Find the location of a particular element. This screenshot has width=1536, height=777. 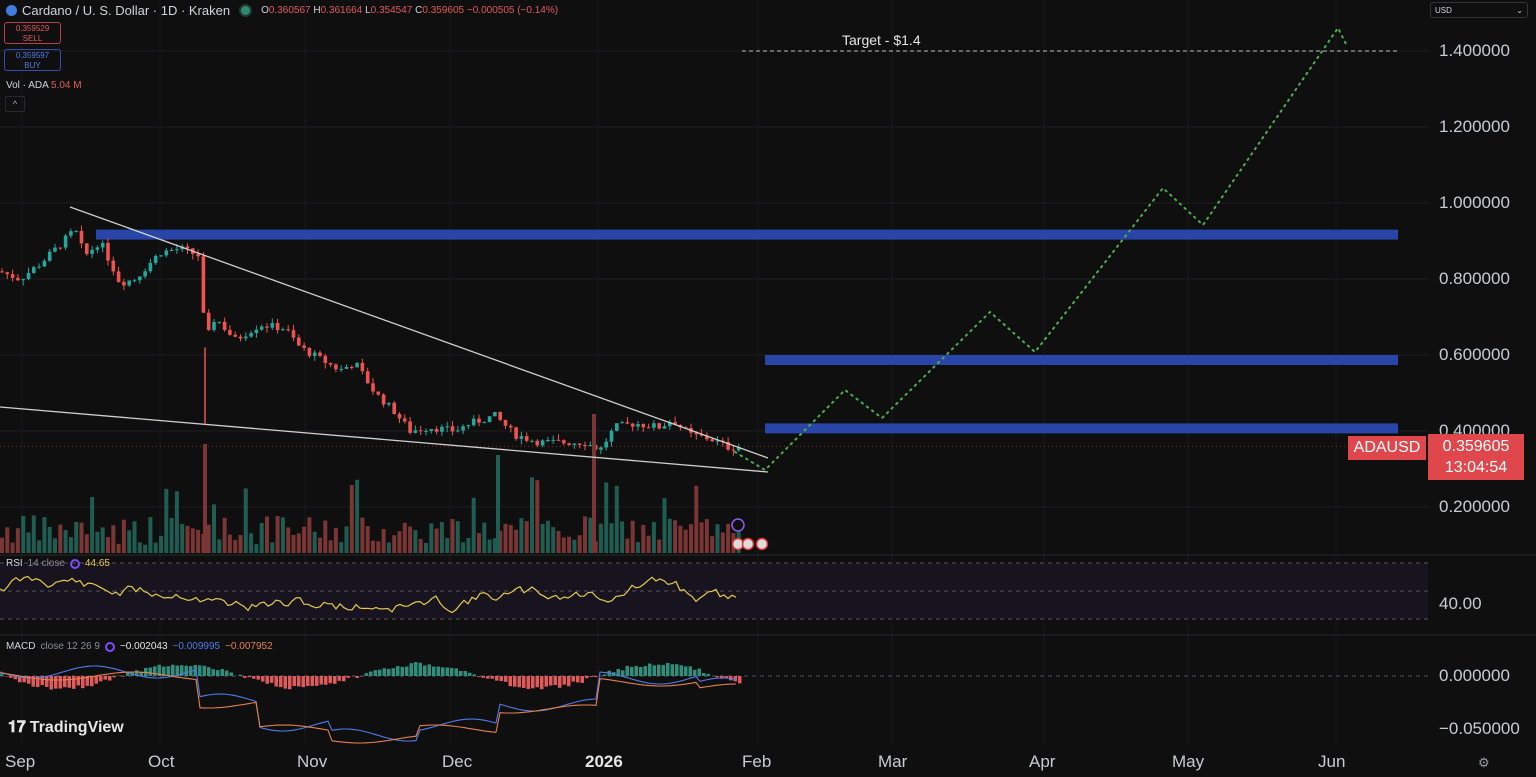

target-annotation: Target - $1.4 is located at coordinates (881, 40).